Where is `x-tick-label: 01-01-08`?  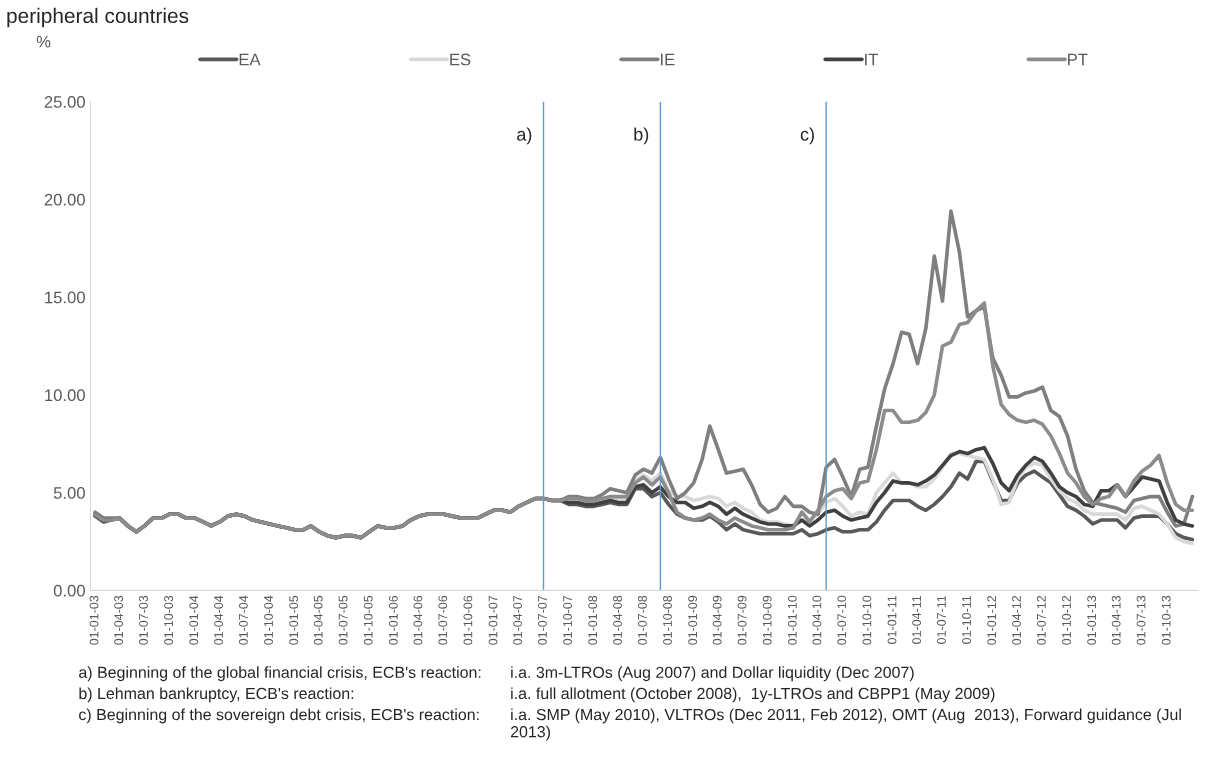
x-tick-label: 01-01-08 is located at coordinates (593, 620).